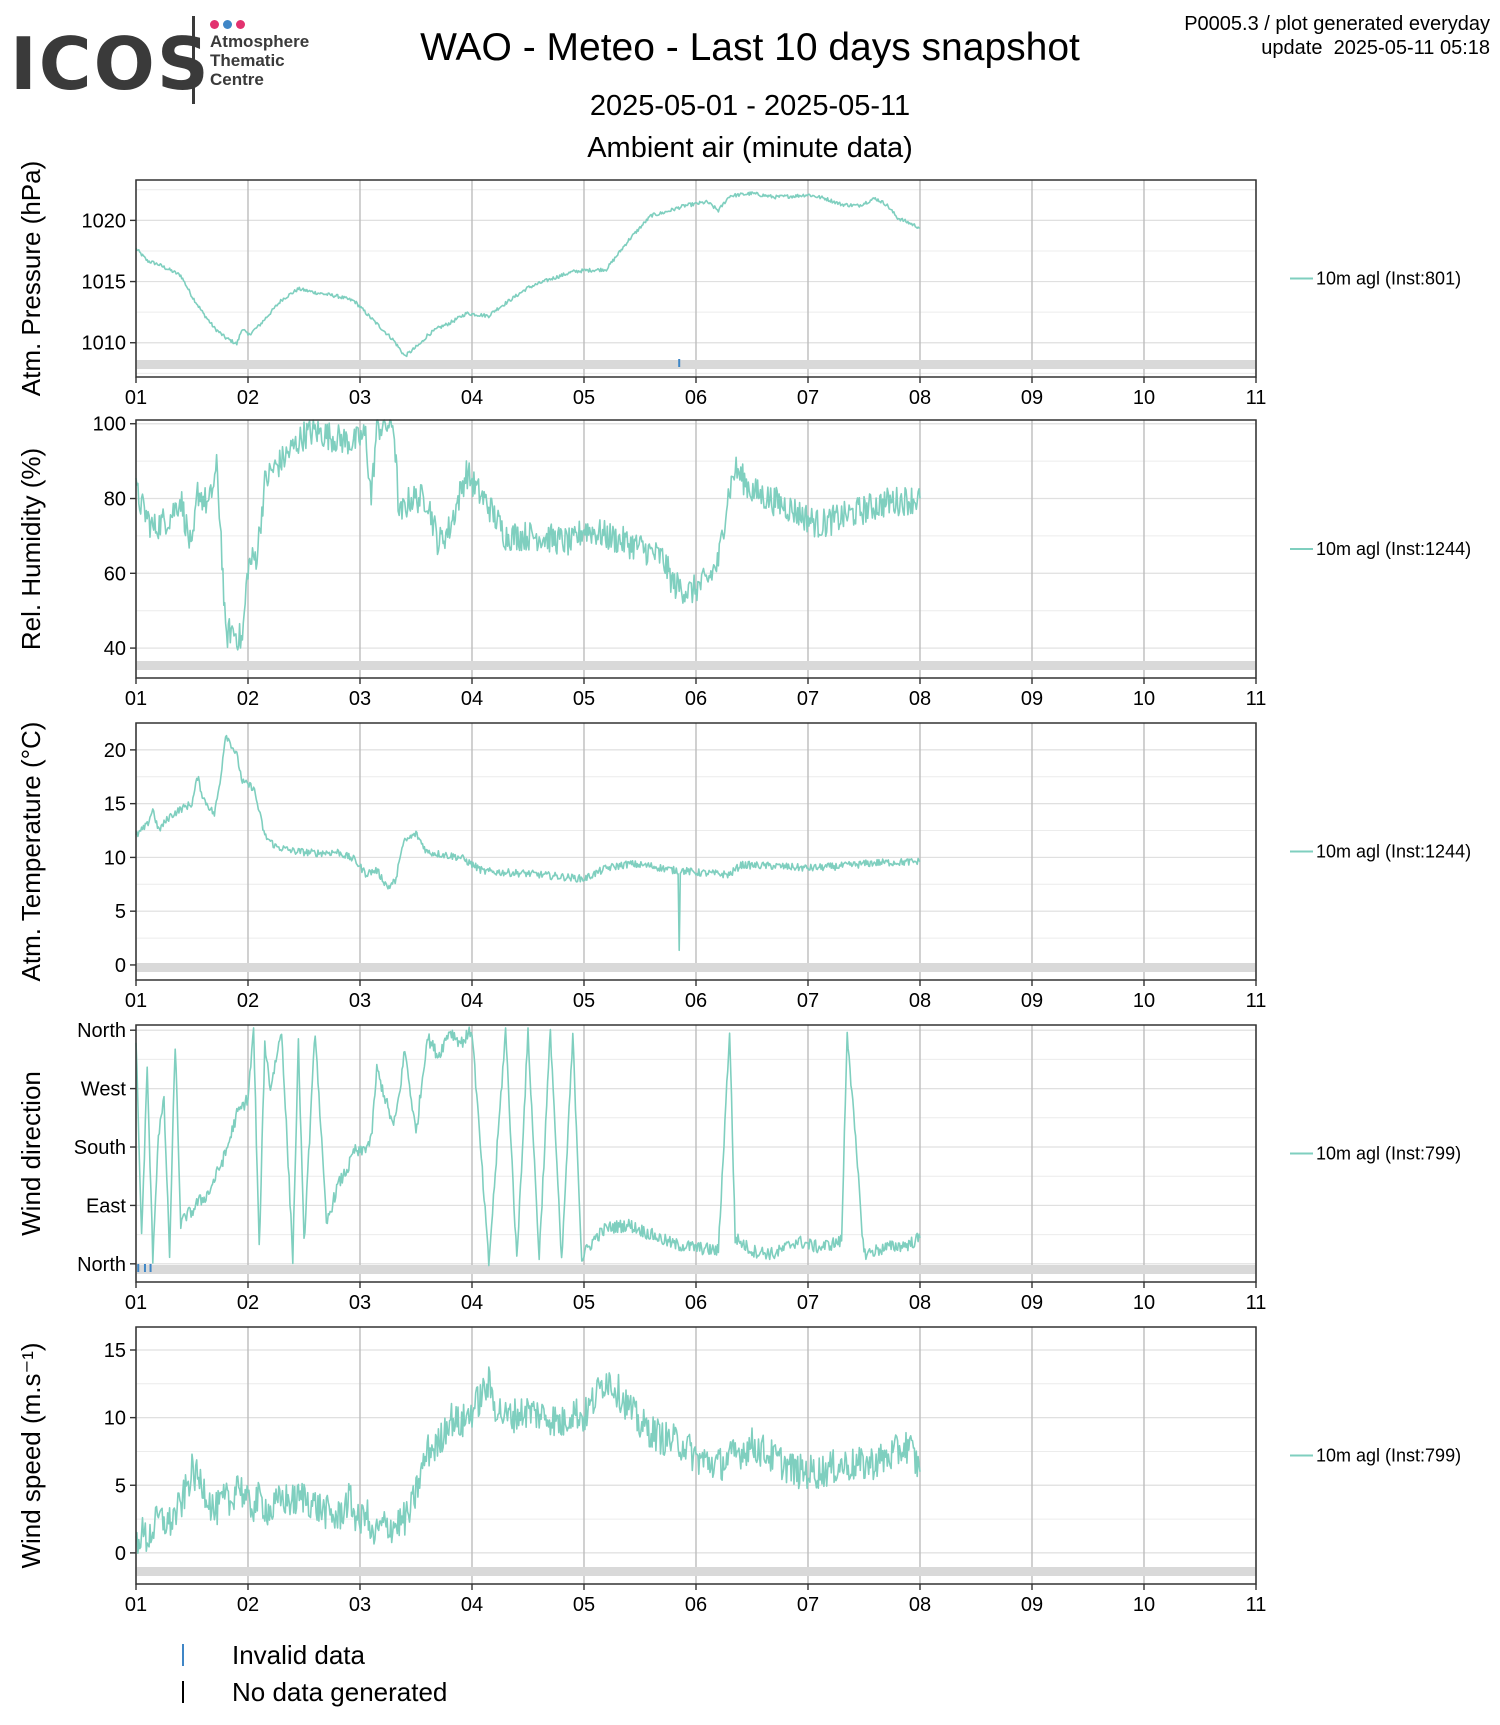 Image resolution: width=1500 pixels, height=1725 pixels. I want to click on date-range: 2025-05-01 - 2025-05-11, so click(750, 106).